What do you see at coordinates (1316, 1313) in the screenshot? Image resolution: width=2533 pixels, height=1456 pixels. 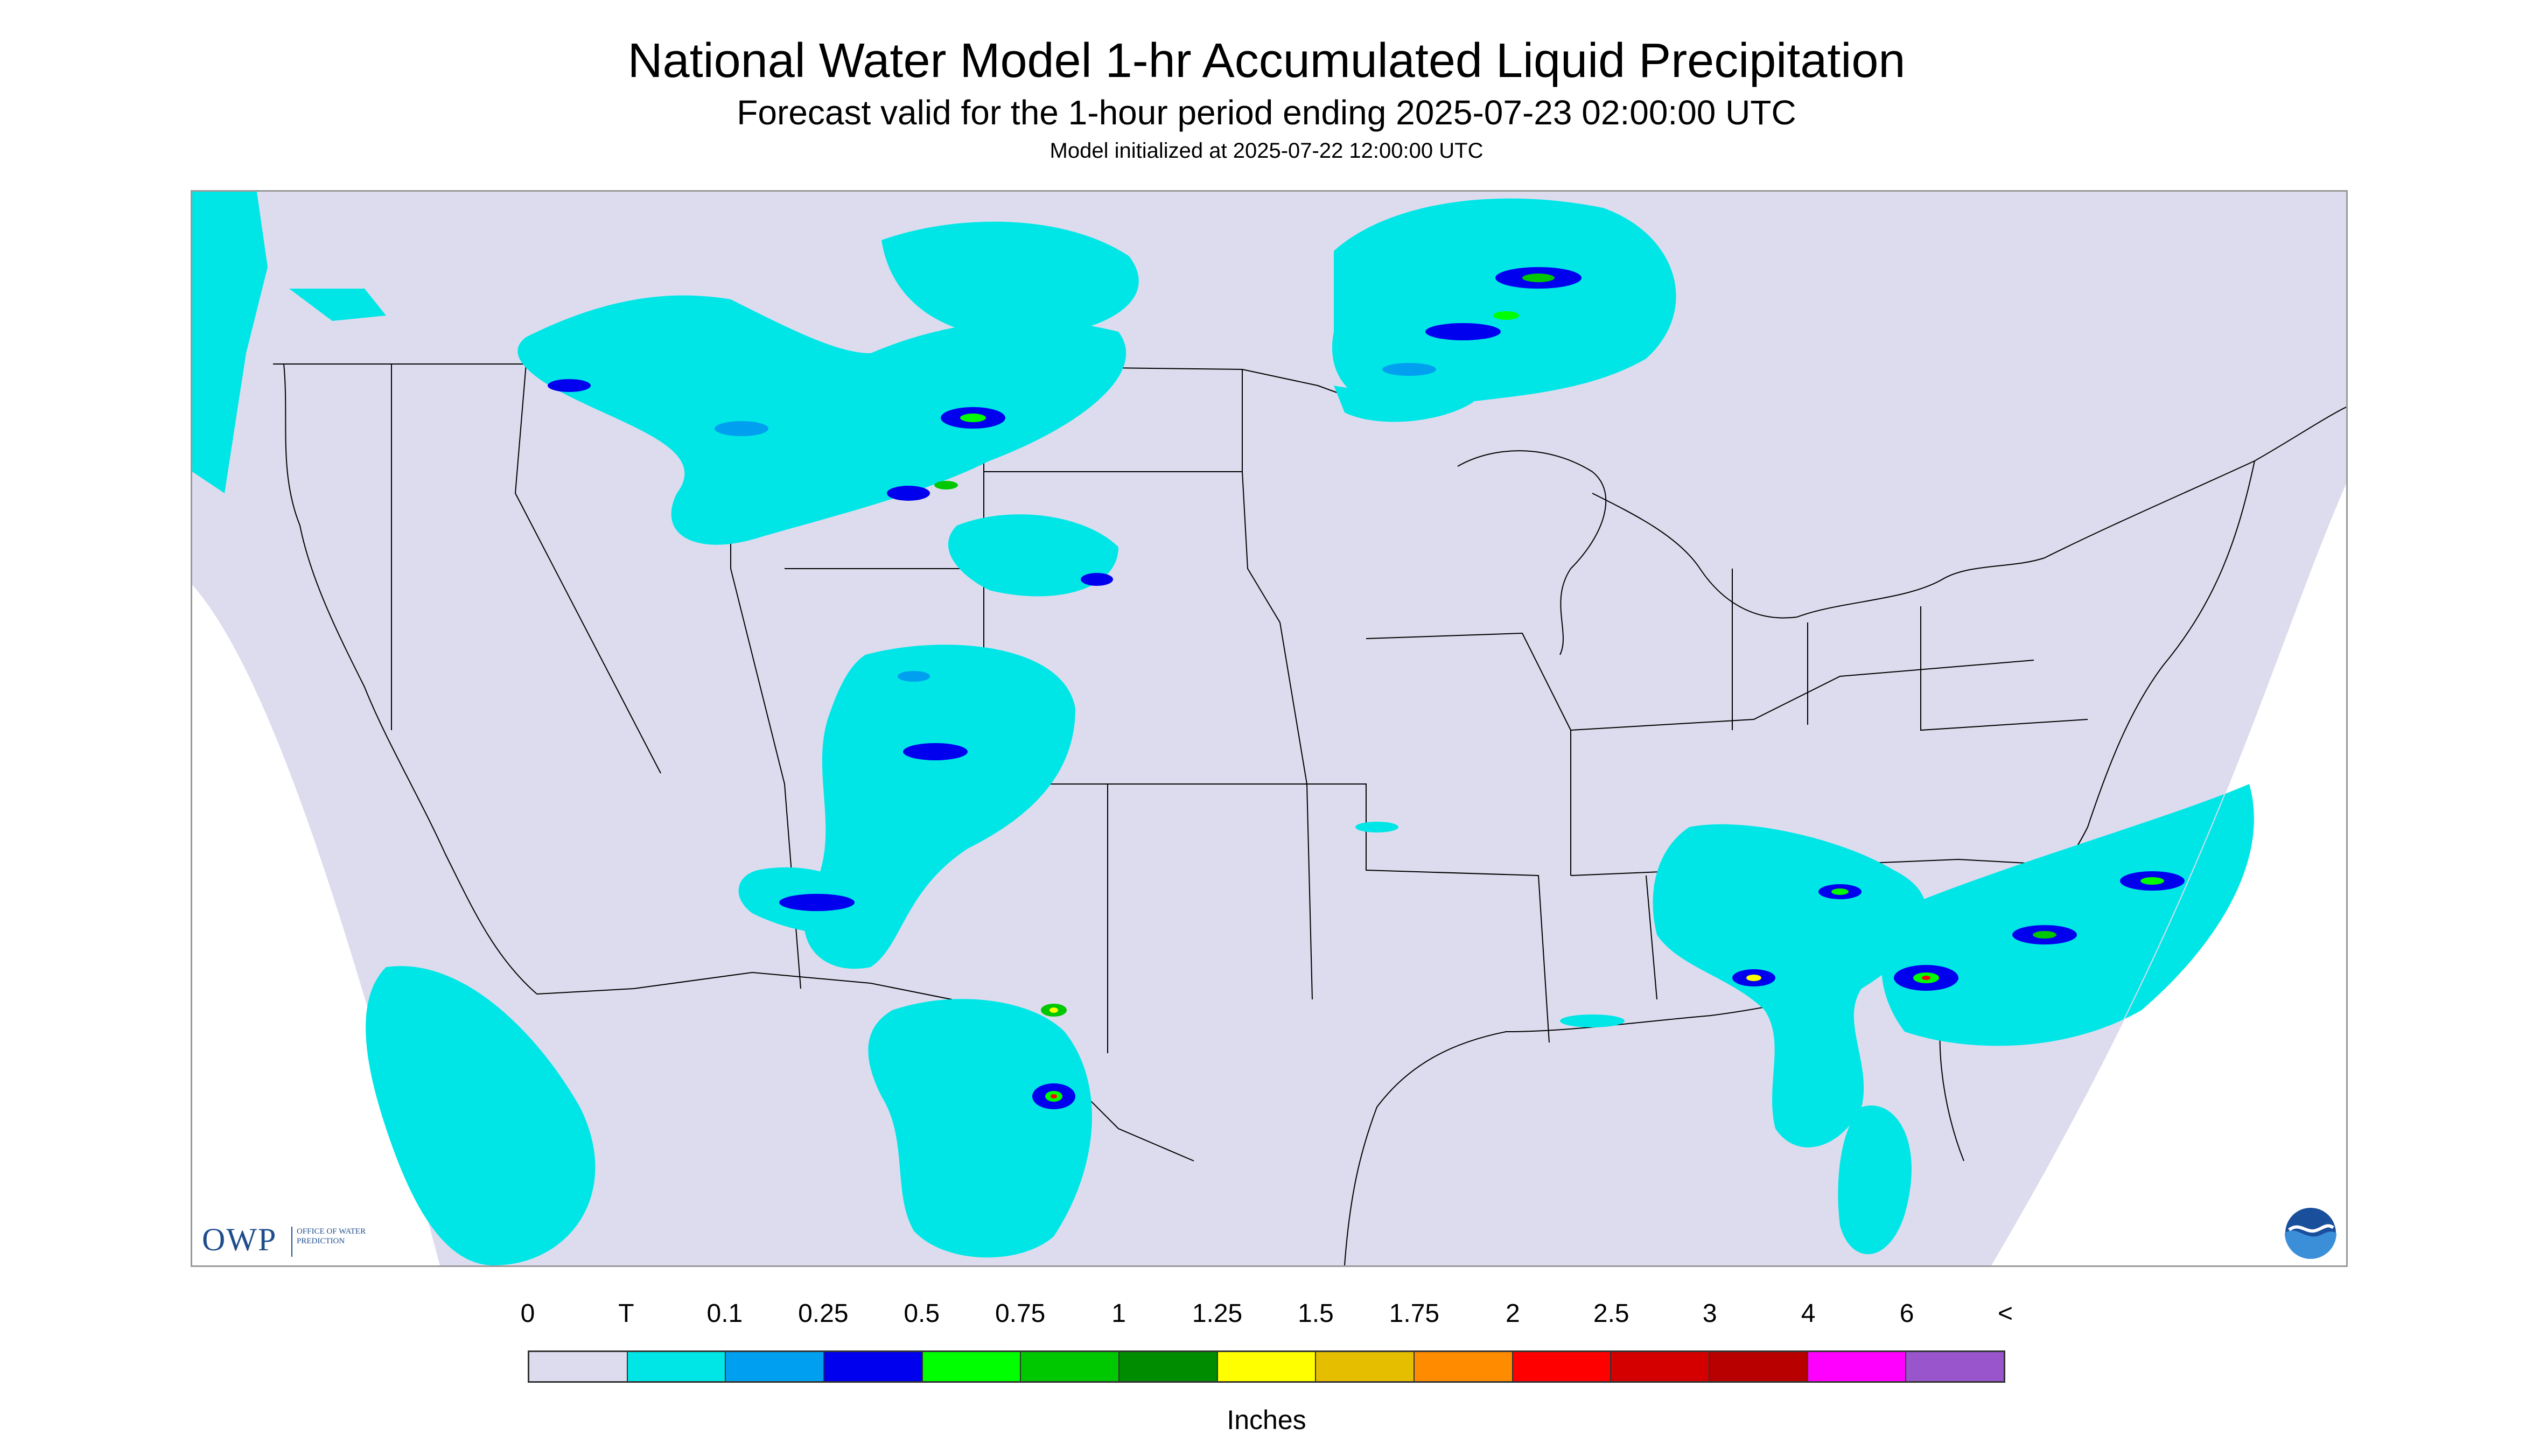 I see `legend-label: 1.5` at bounding box center [1316, 1313].